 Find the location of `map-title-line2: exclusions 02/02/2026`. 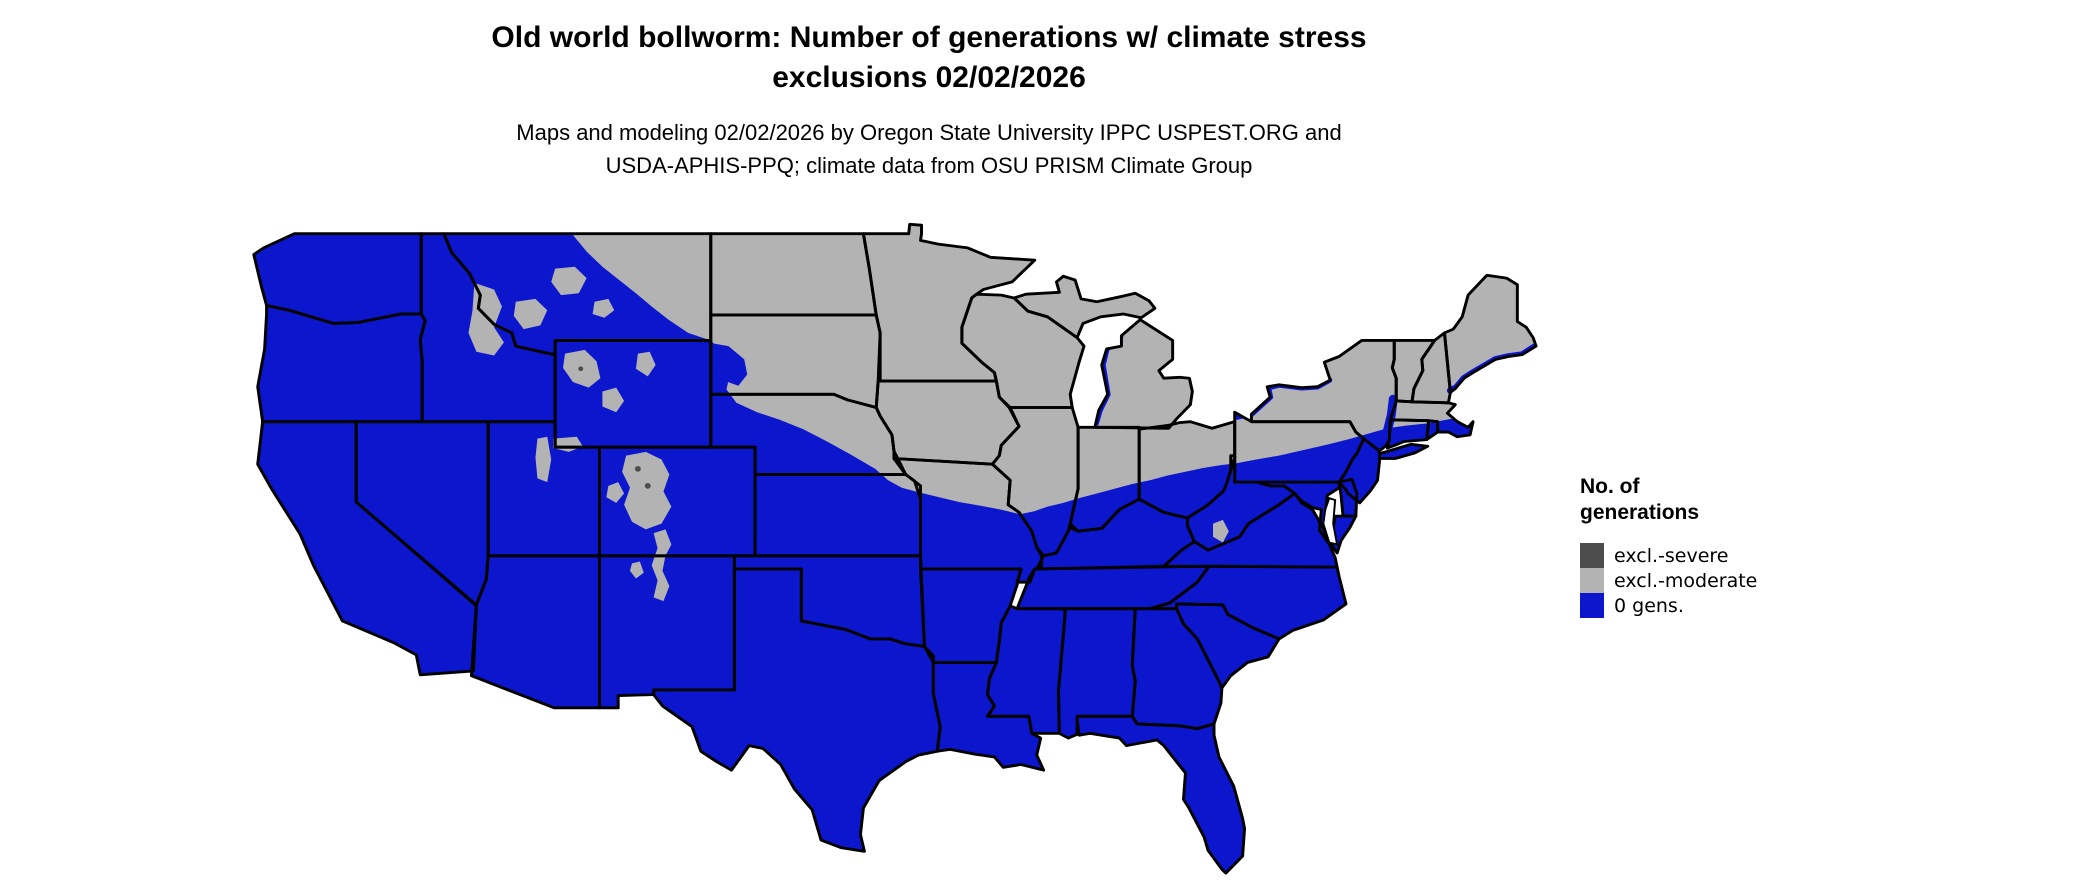

map-title-line2: exclusions 02/02/2026 is located at coordinates (929, 77).